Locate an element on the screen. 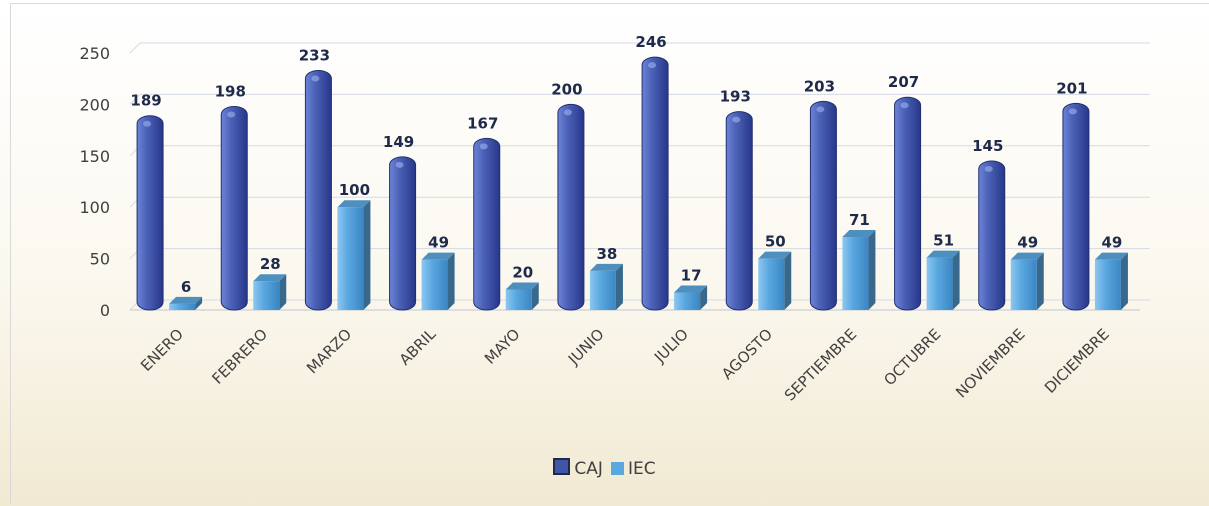  data-label-iec: 6 is located at coordinates (186, 287).